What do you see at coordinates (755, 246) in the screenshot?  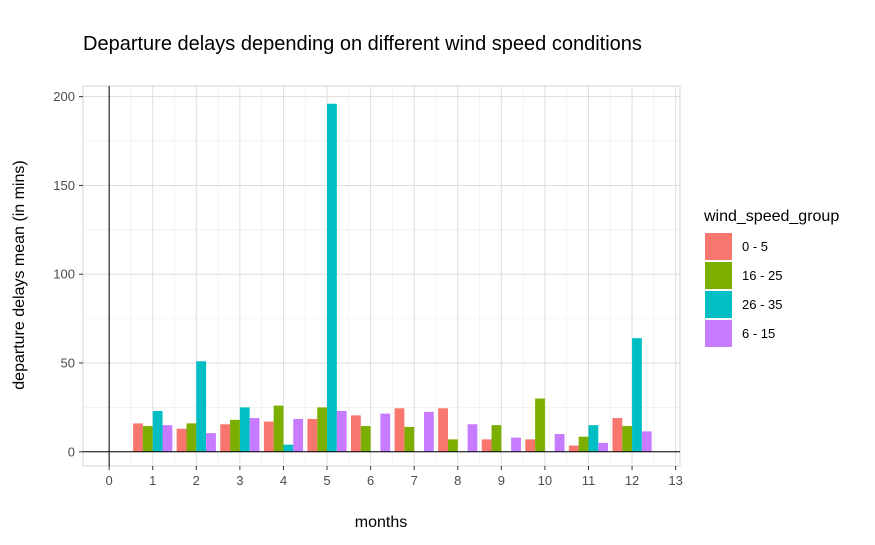 I see `legend-label: 0 - 5` at bounding box center [755, 246].